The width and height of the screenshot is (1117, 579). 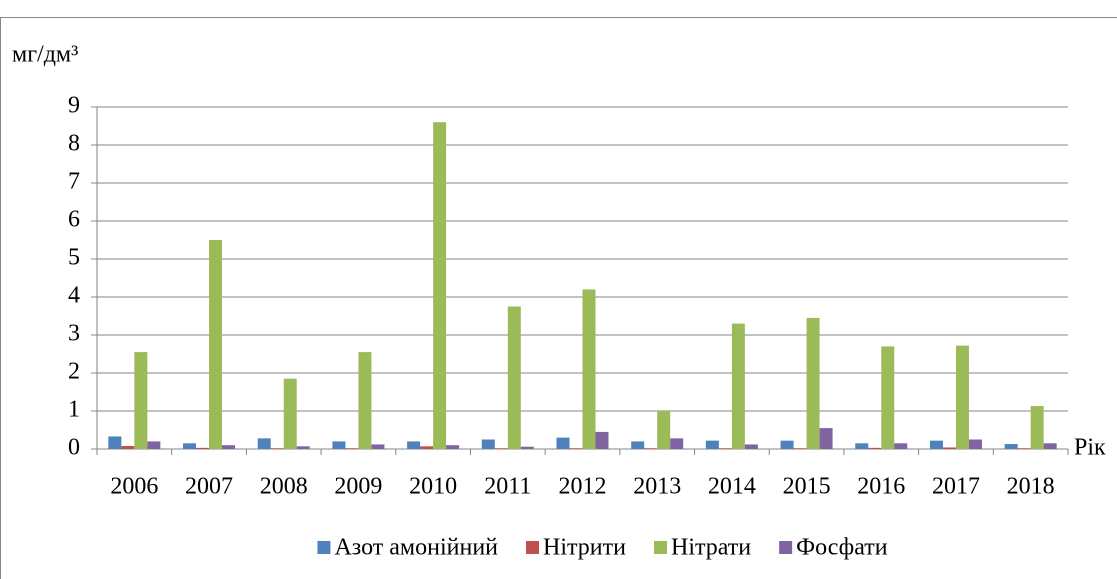 I want to click on y-tick-label: 5, so click(x=74, y=258).